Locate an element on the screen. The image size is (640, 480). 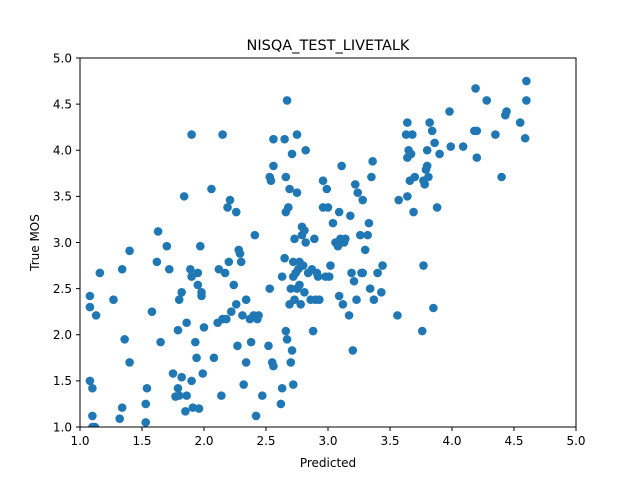
x-tick-label: 3.0 is located at coordinates (327, 441).